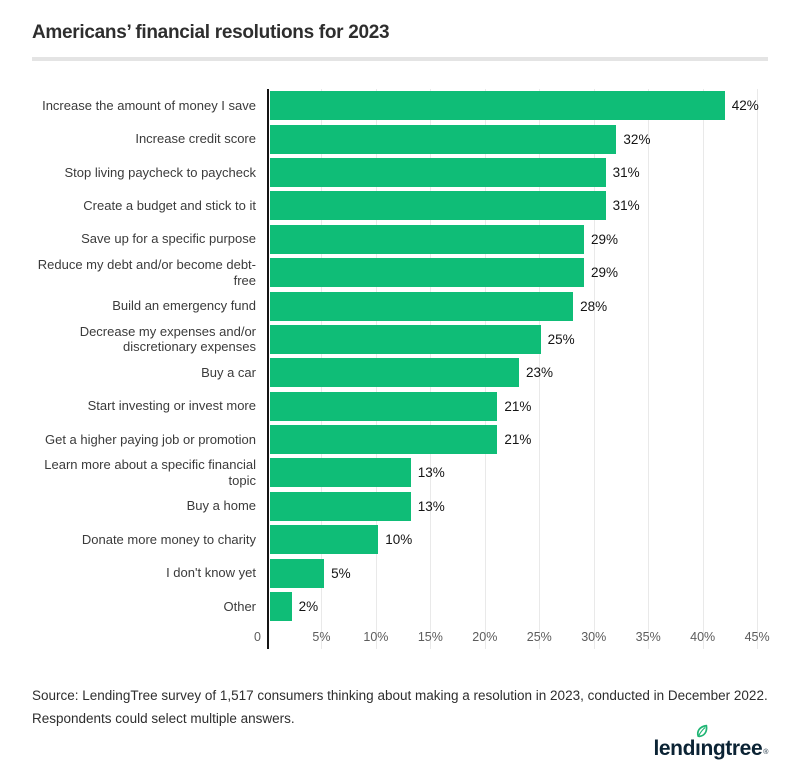  Describe the element at coordinates (171, 406) in the screenshot. I see `category-label: Start investing or invest more` at that location.